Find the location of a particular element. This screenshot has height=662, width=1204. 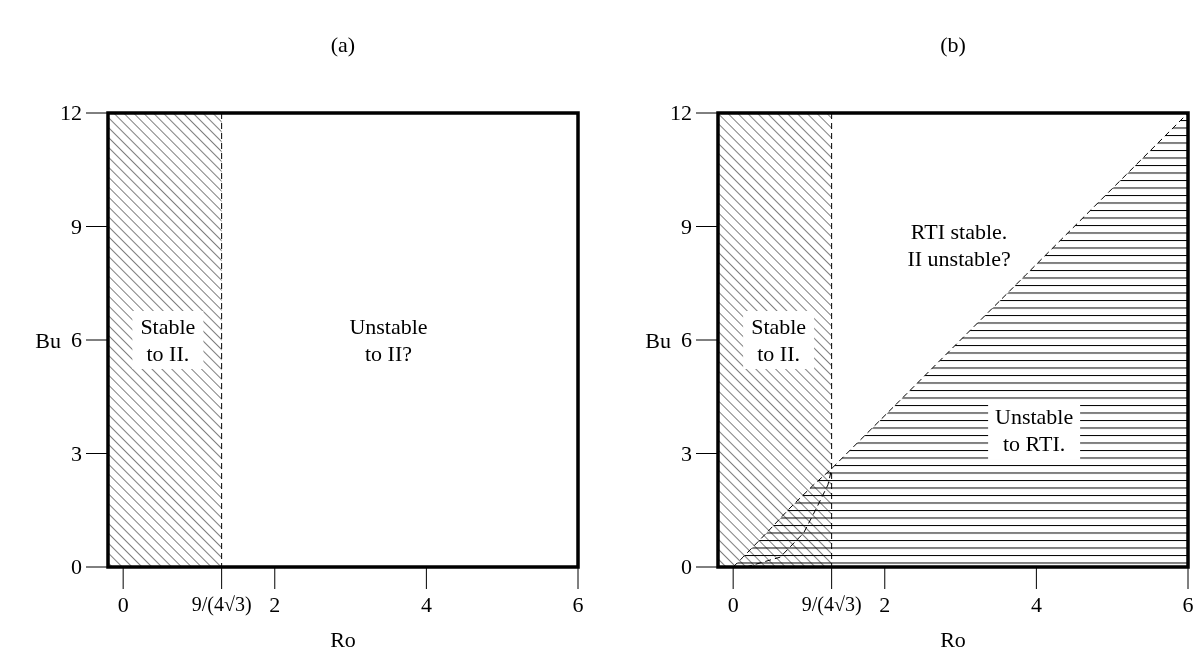

annotation: Unstable to II? is located at coordinates (388, 339).